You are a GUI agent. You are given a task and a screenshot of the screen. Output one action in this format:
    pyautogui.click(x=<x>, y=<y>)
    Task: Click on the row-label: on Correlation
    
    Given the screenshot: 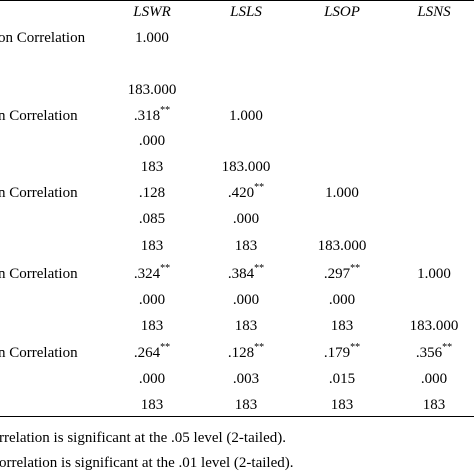 What is the action you would take?
    pyautogui.click(x=43, y=38)
    